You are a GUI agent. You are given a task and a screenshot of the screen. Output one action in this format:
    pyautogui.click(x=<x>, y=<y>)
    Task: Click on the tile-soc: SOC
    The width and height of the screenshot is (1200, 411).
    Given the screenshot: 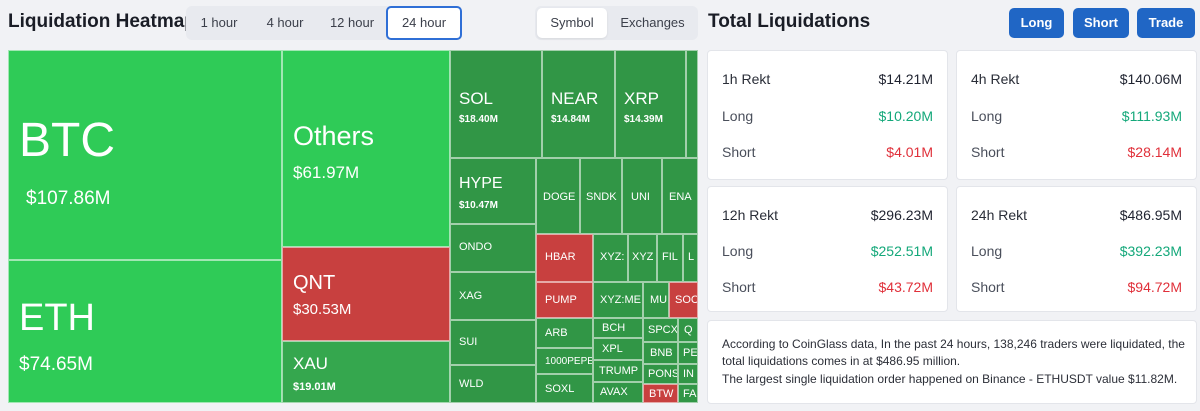 What is the action you would take?
    pyautogui.click(x=683, y=300)
    